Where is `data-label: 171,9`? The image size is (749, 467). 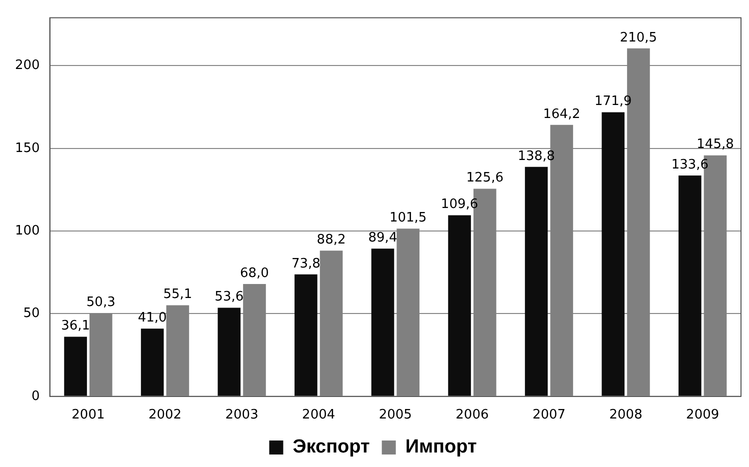 data-label: 171,9 is located at coordinates (613, 102).